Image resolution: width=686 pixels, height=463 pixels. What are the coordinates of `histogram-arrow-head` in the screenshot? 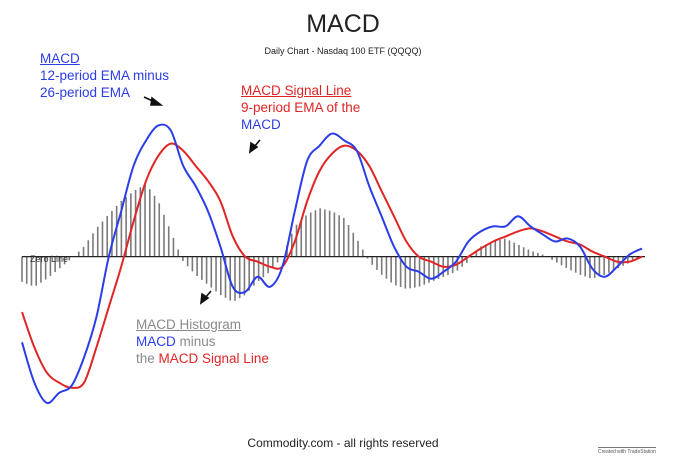 It's located at (205, 298).